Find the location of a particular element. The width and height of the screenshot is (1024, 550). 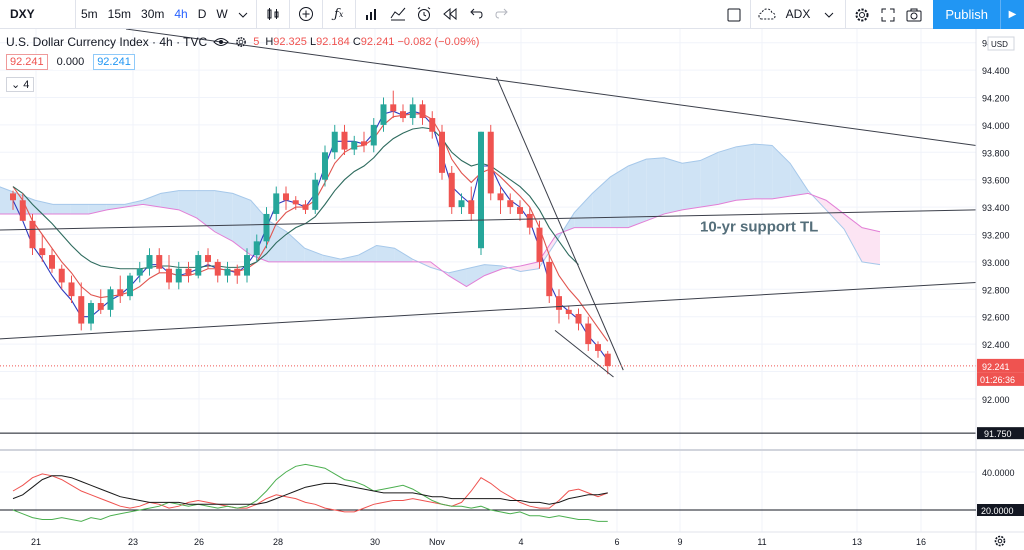

interval-15m: 15m is located at coordinates (119, 13).